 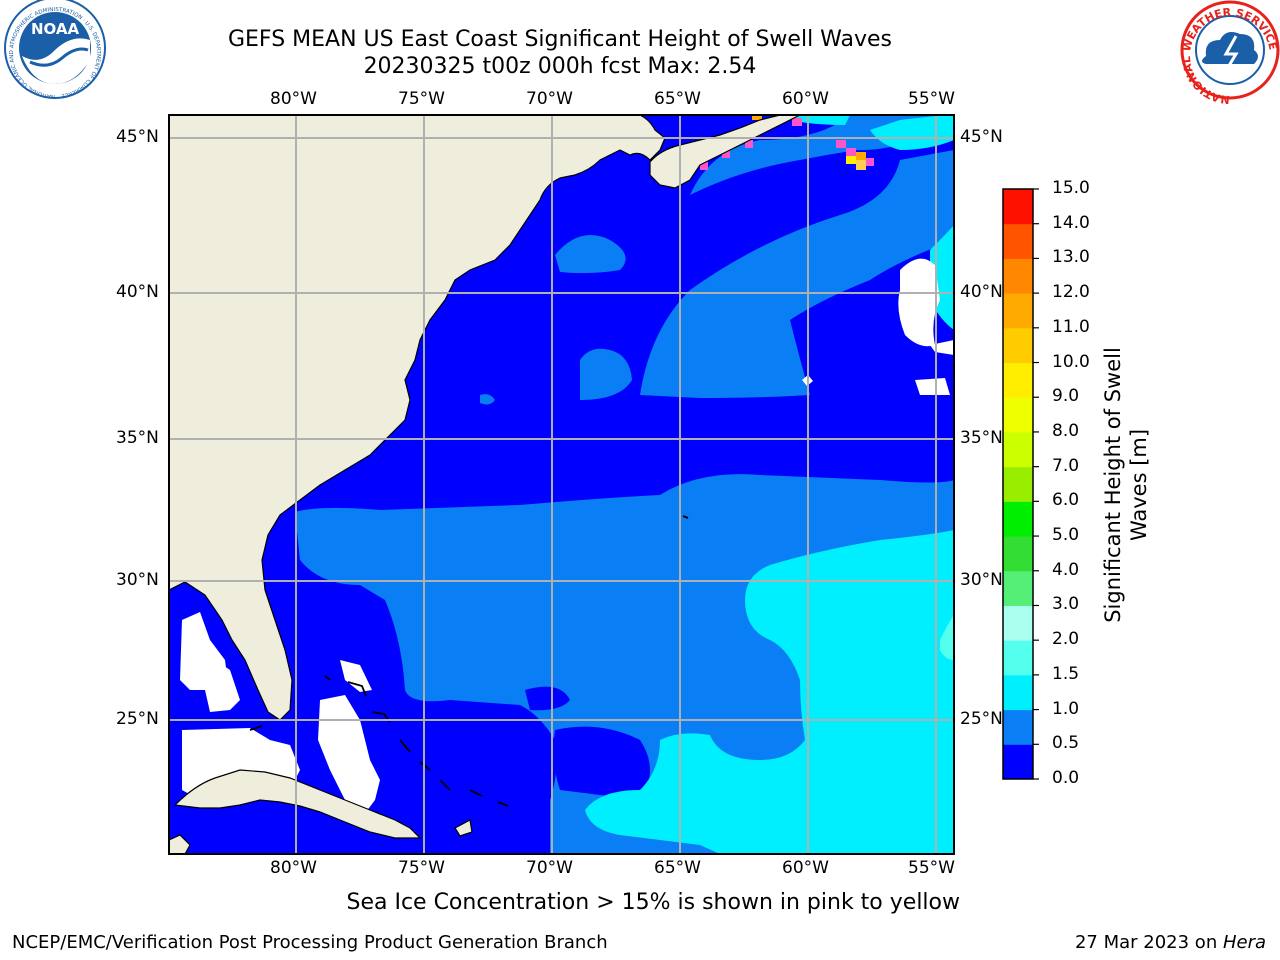 What do you see at coordinates (1230, 53) in the screenshot?
I see `nws-logo: NATIONAL WEATHER SERVICE` at bounding box center [1230, 53].